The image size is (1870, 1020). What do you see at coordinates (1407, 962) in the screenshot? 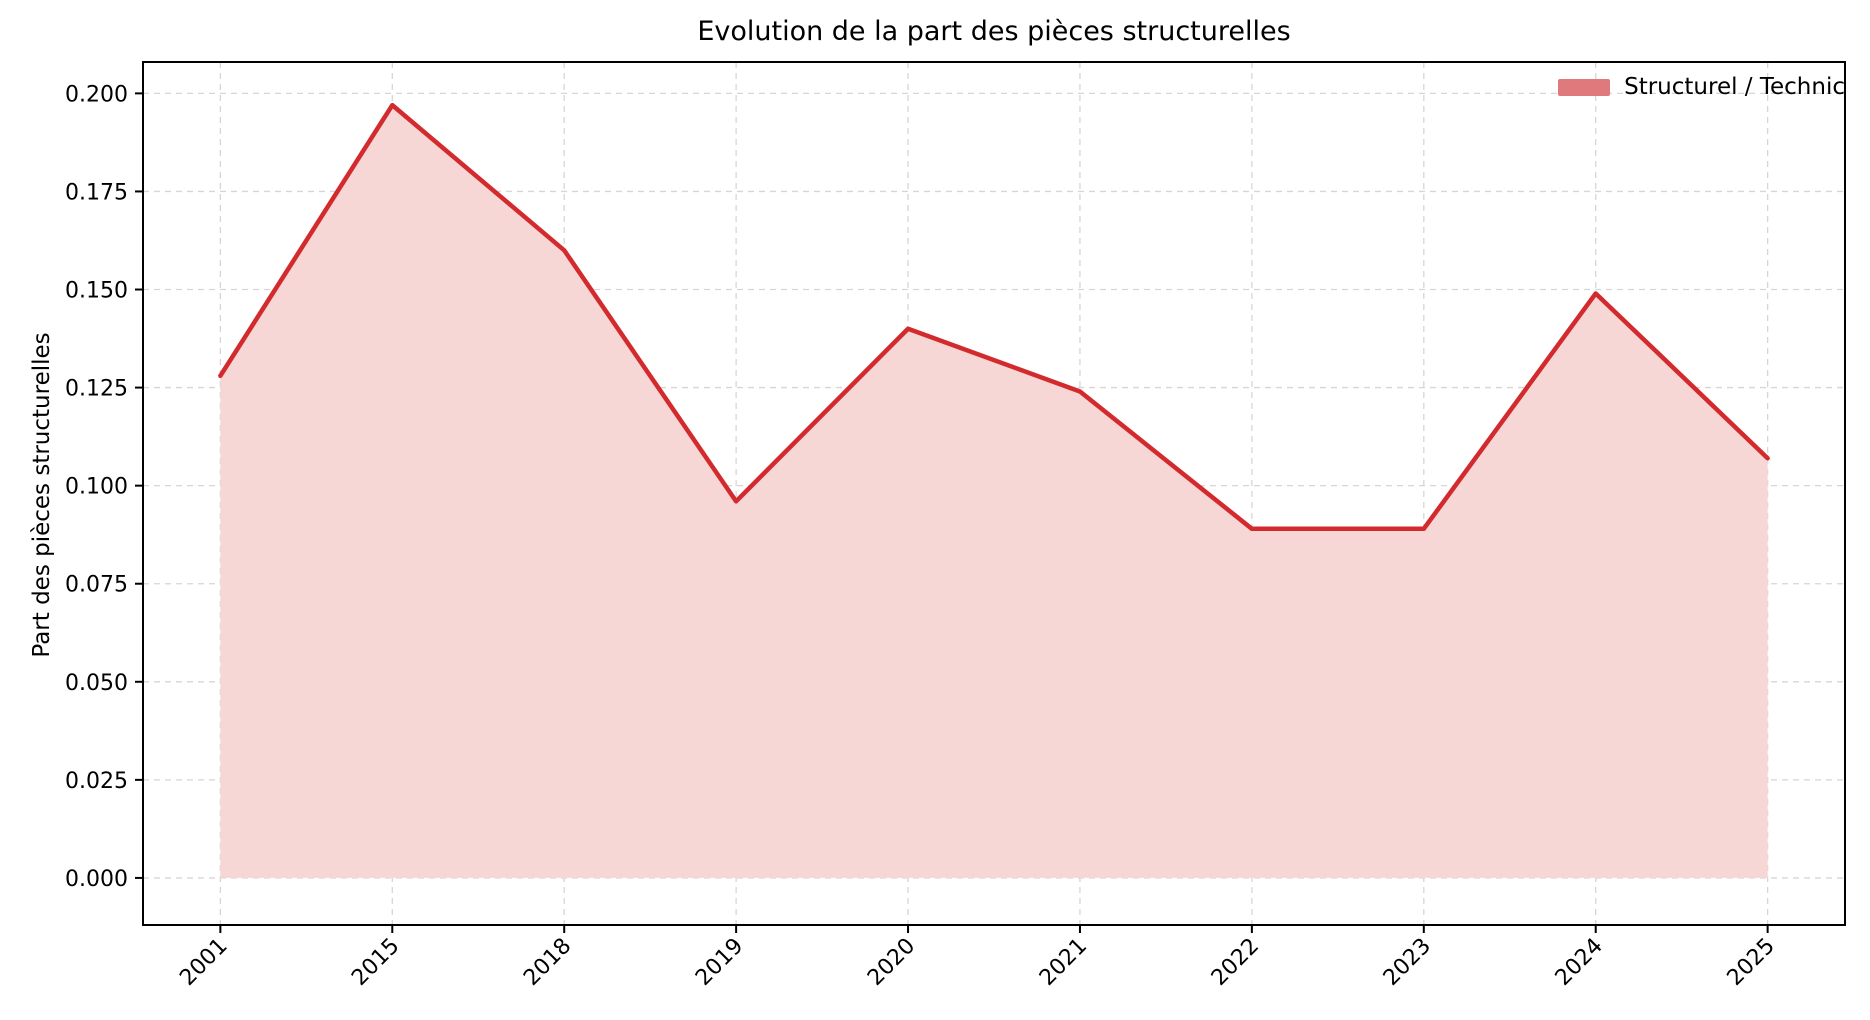
I see `x-tick-label: 2023` at bounding box center [1407, 962].